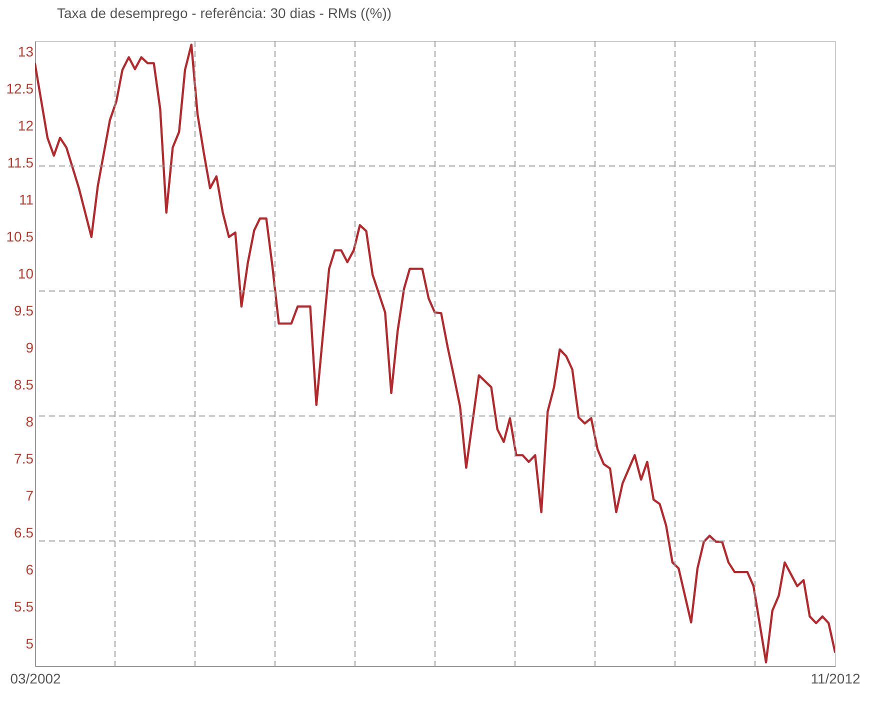  What do you see at coordinates (20, 162) in the screenshot?
I see `y-tick-label: 11.5` at bounding box center [20, 162].